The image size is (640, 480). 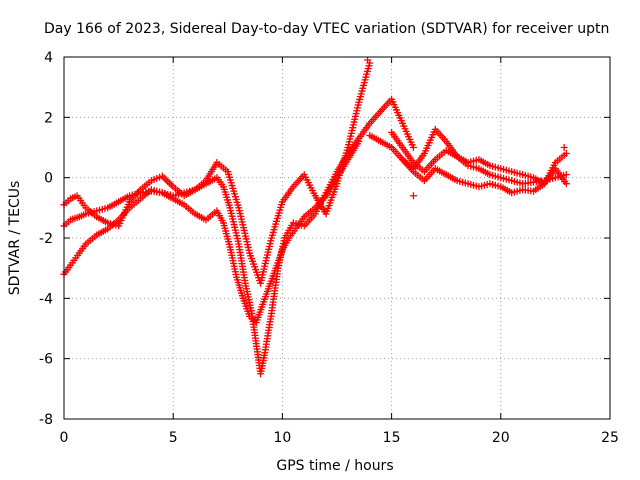 I want to click on x-tick-label: 20, so click(x=501, y=438).